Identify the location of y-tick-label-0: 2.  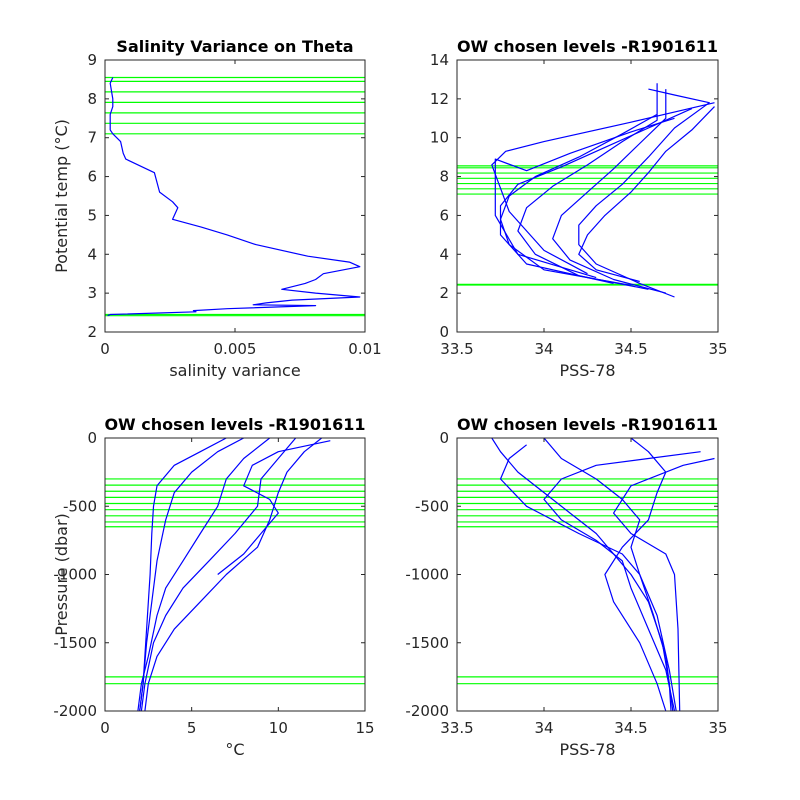
(92, 332).